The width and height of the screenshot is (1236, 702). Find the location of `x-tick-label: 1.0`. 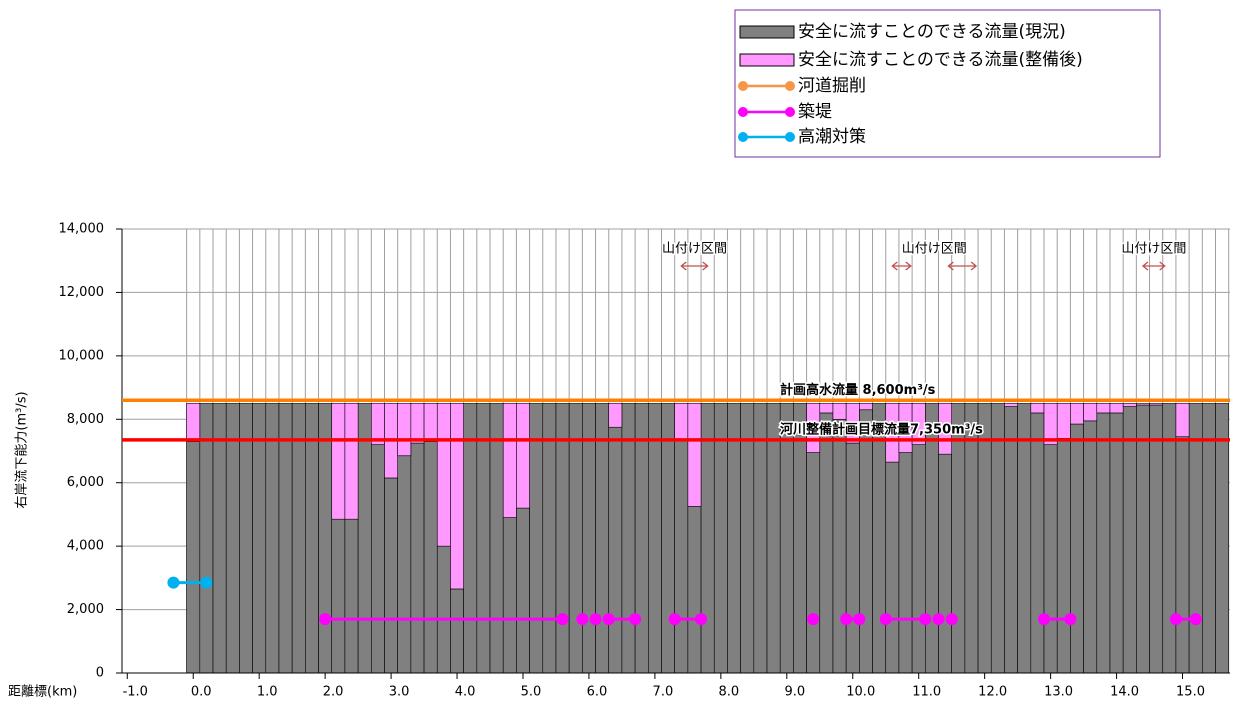

x-tick-label: 1.0 is located at coordinates (267, 692).